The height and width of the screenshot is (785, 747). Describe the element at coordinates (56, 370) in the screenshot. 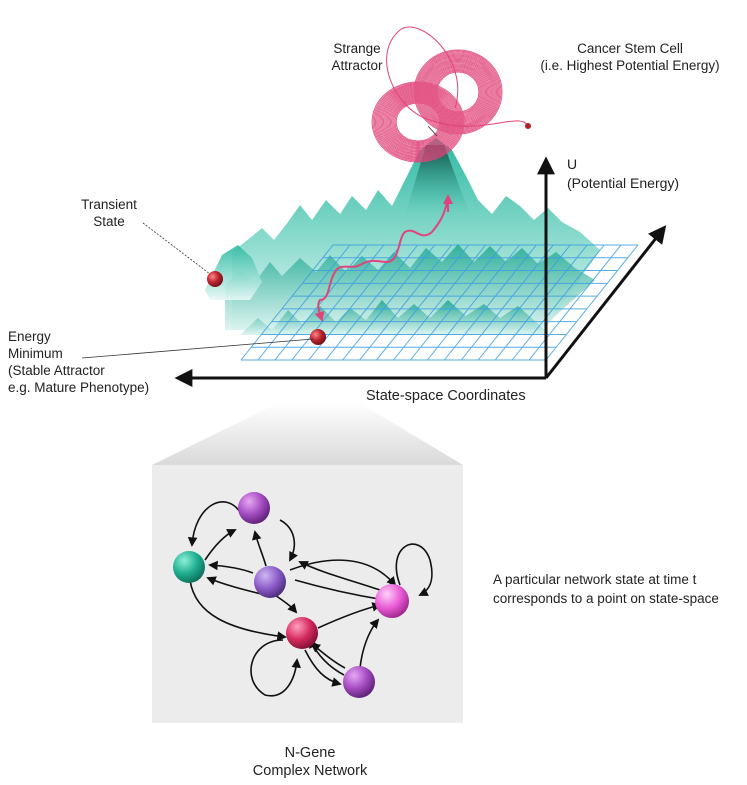

I see `energy-minimum-line3: (Stable Attractor` at that location.